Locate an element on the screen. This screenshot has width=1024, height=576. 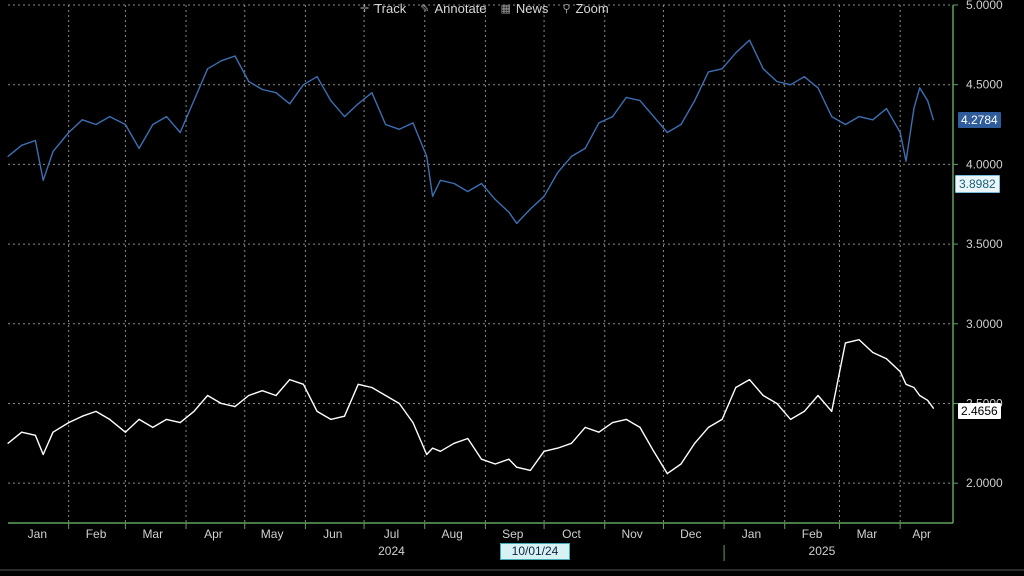
month-label: Feb is located at coordinates (96, 534).